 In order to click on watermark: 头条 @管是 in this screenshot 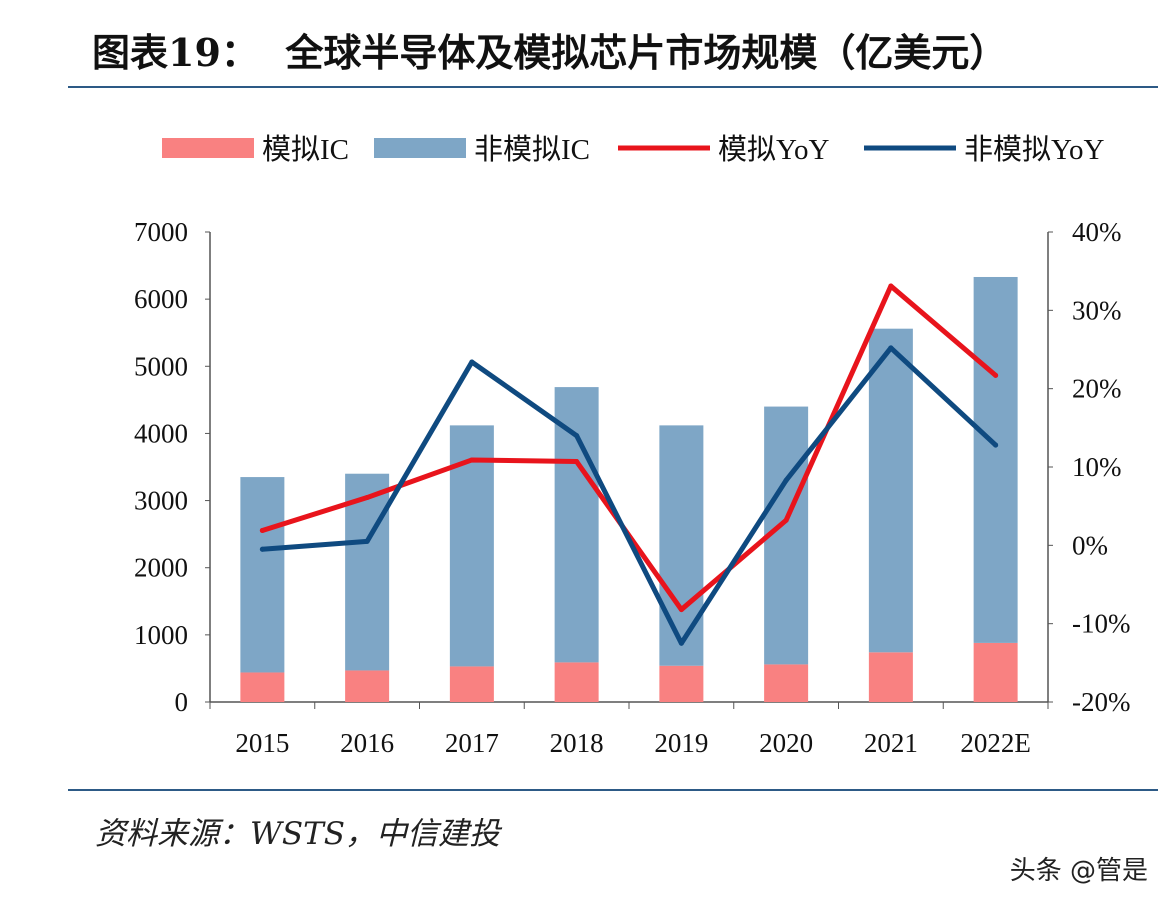, I will do `click(1078, 871)`.